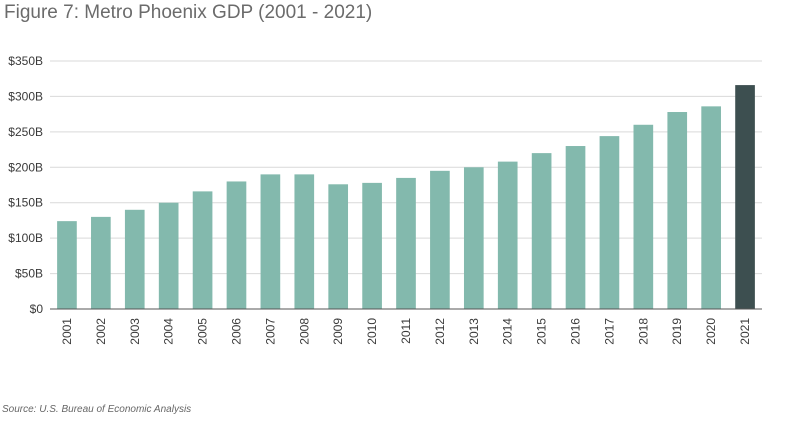 This screenshot has height=429, width=800. I want to click on x-tick-label: 2016, so click(576, 331).